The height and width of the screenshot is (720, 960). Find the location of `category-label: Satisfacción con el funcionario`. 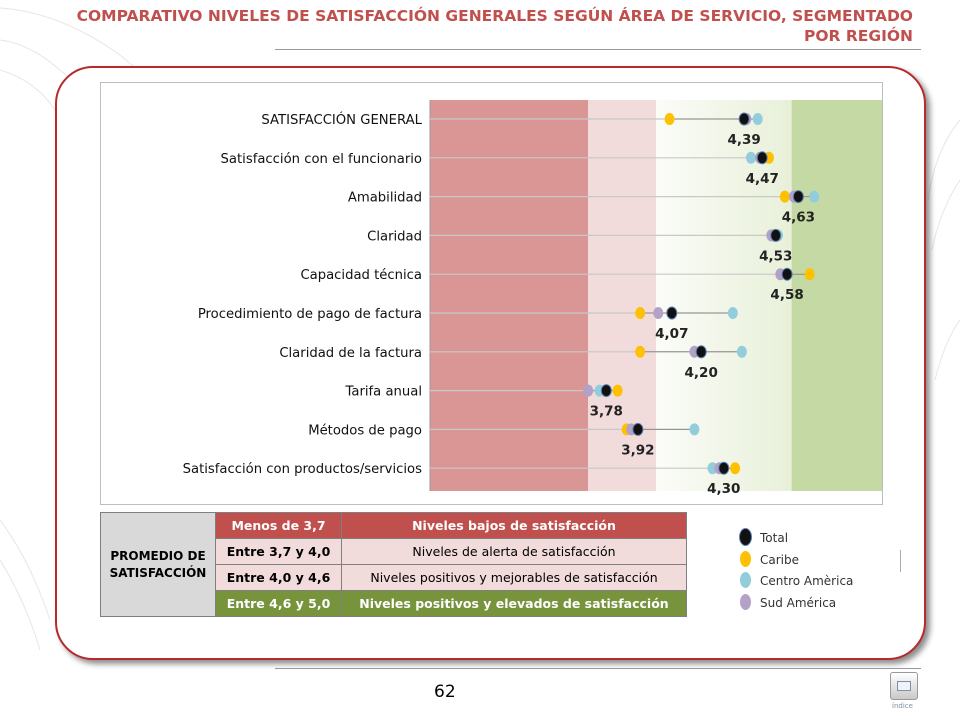

category-label: Satisfacción con el funcionario is located at coordinates (321, 159).